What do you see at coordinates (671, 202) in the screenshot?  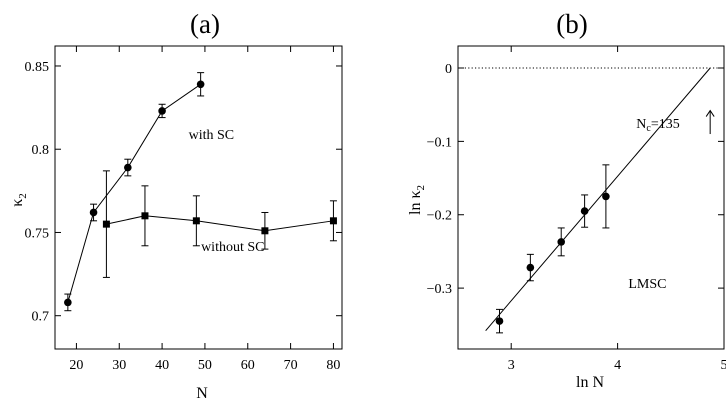 I see `panel-b-annotations: Nc=135 LMSC` at bounding box center [671, 202].